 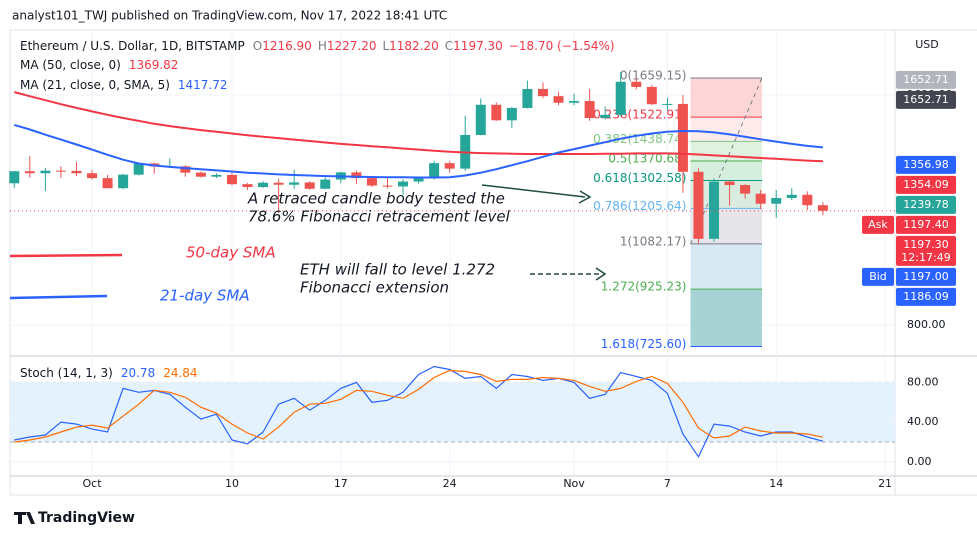 I want to click on ohlc-value: 1227.20, so click(x=352, y=46).